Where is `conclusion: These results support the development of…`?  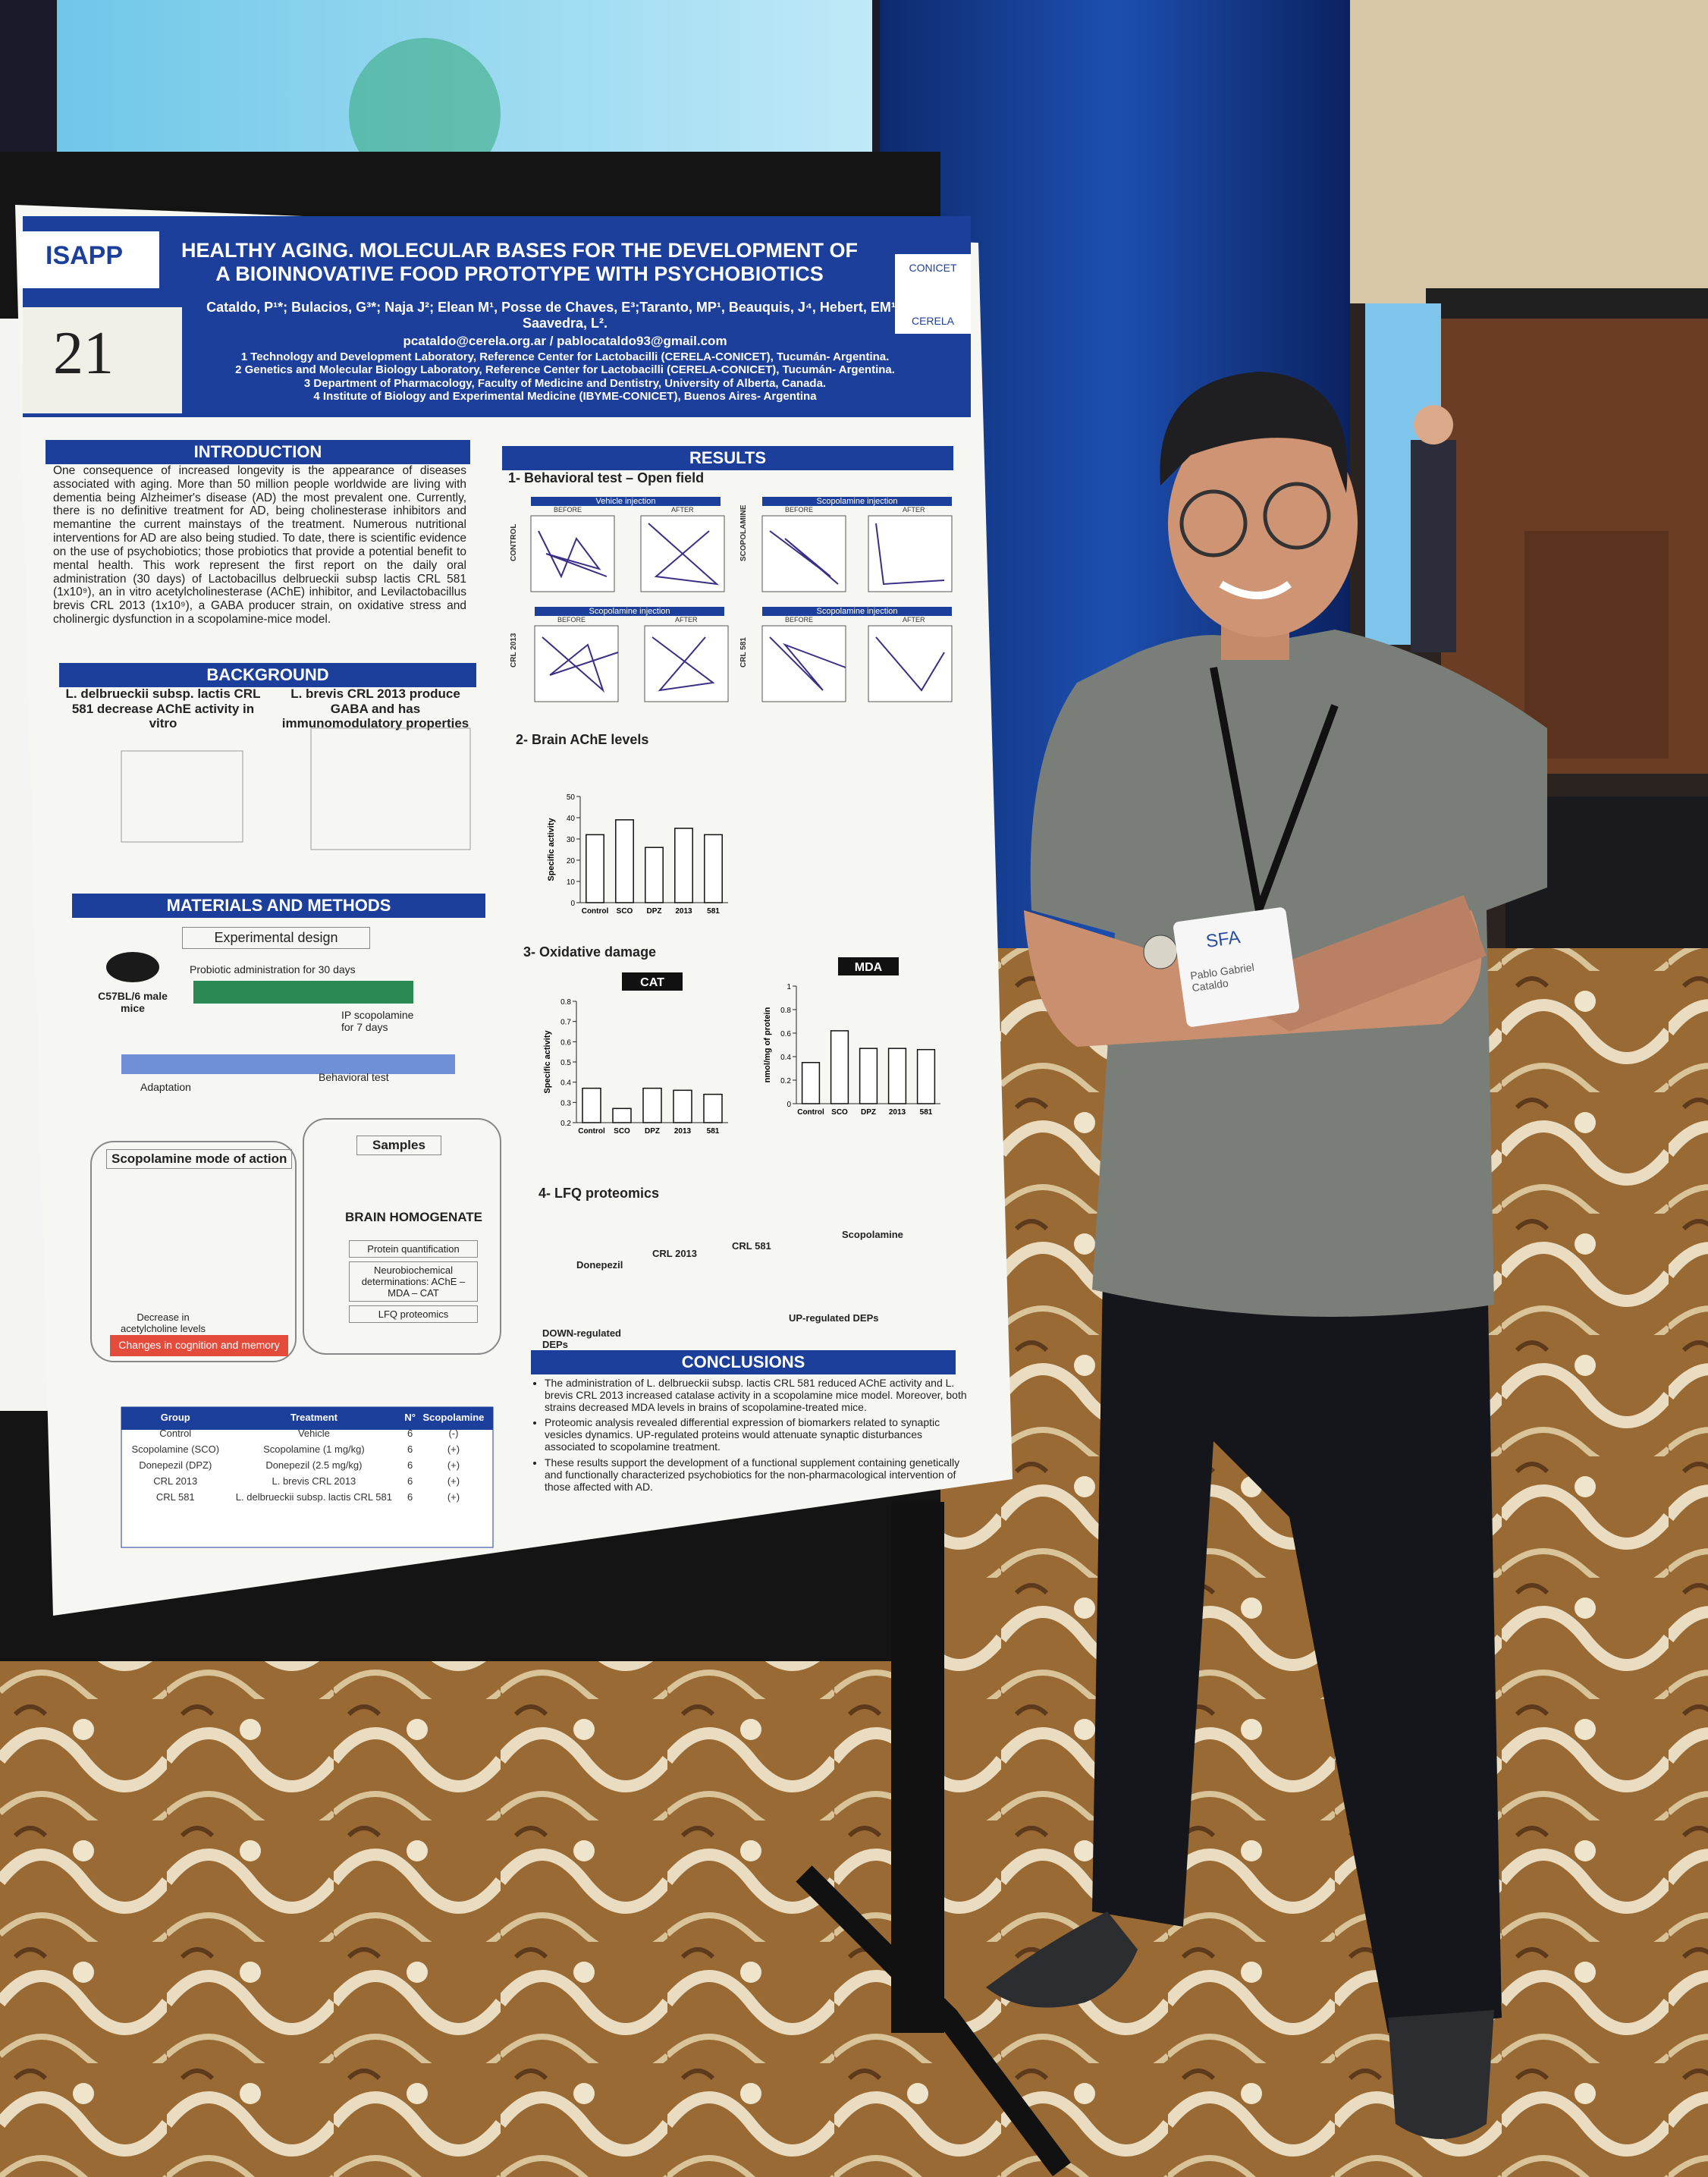
conclusion: These results support the development of… is located at coordinates (757, 1474).